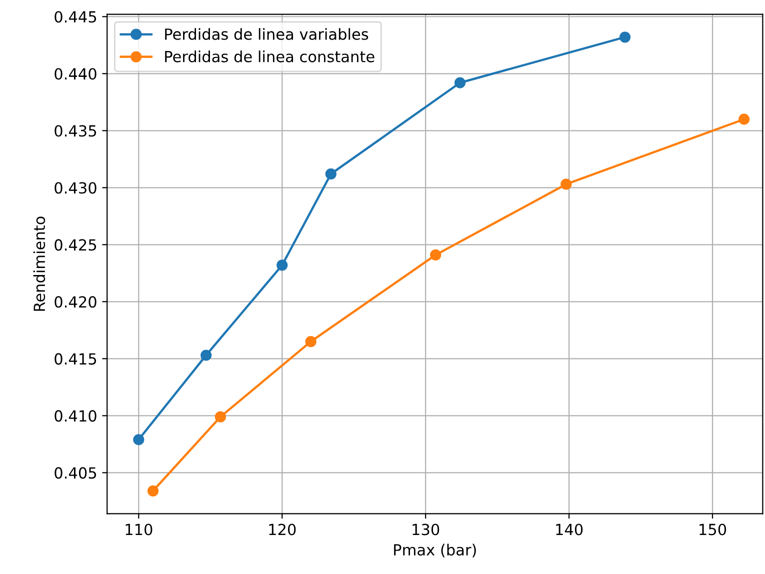 Image resolution: width=765 pixels, height=574 pixels. I want to click on y-tick-label: 0.445, so click(75, 17).